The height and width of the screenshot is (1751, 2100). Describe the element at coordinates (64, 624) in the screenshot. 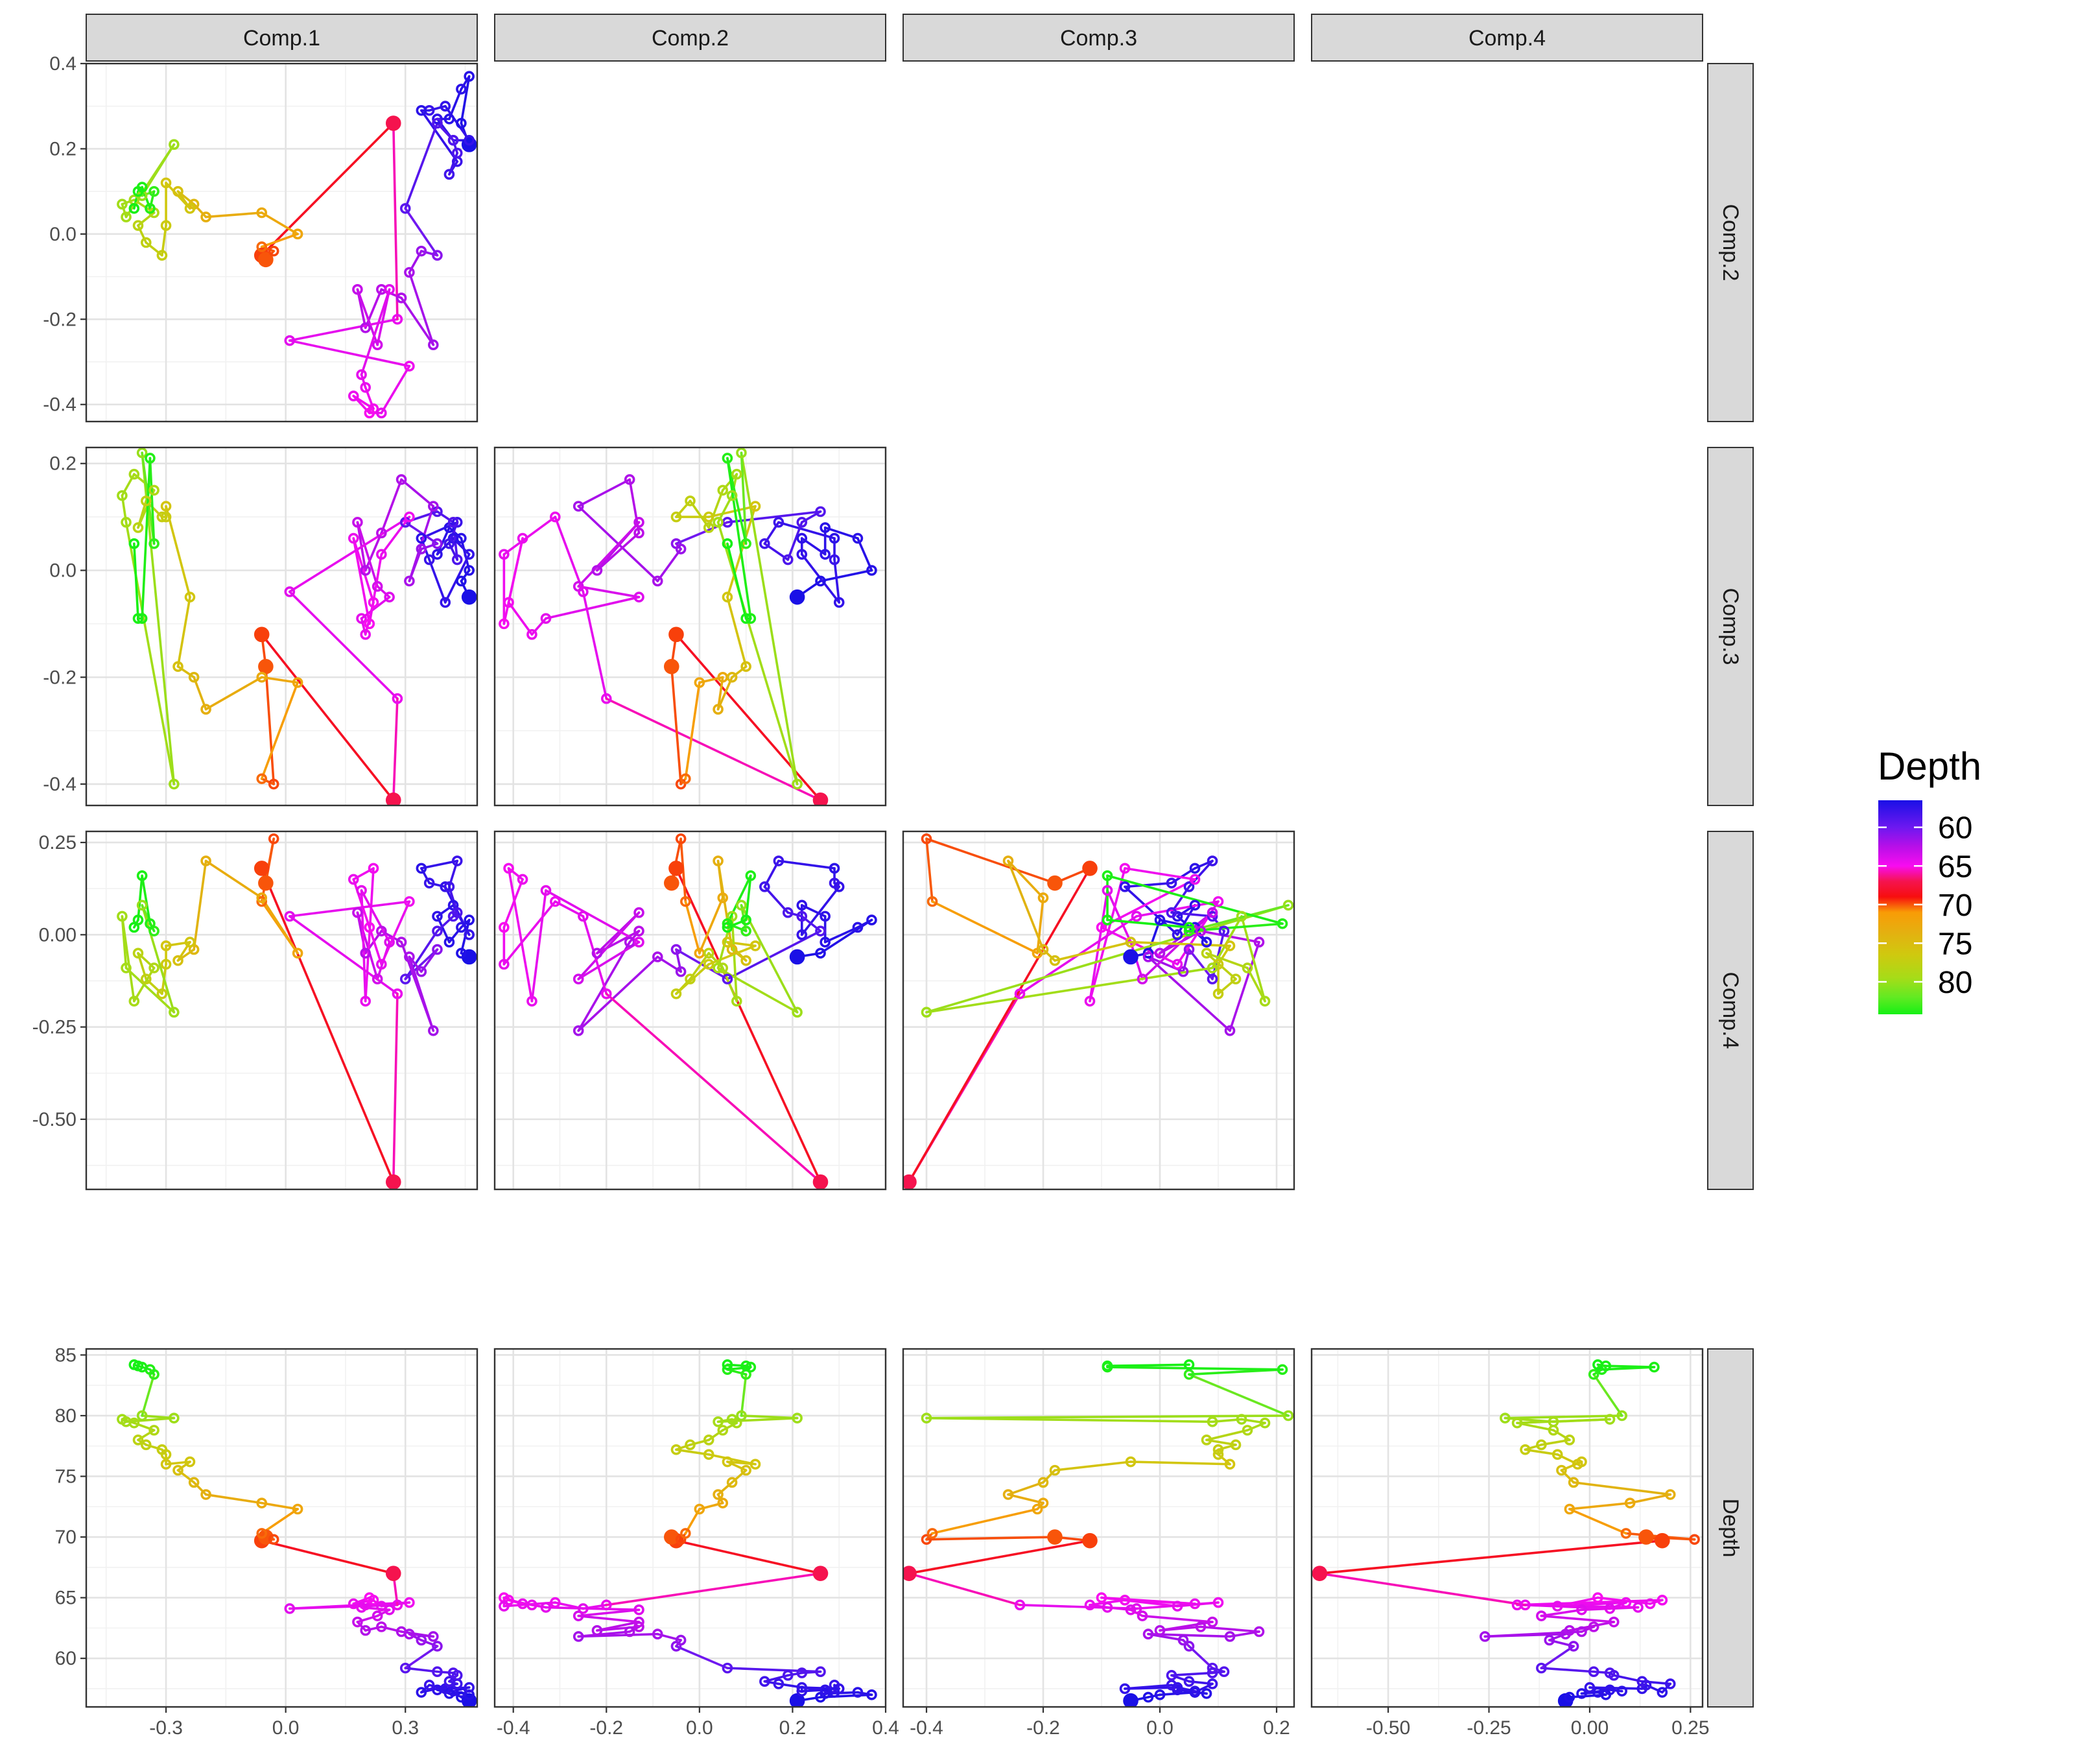

I see `y-axis-comp-3: -0.4 -0.2 0.0 0.2` at that location.